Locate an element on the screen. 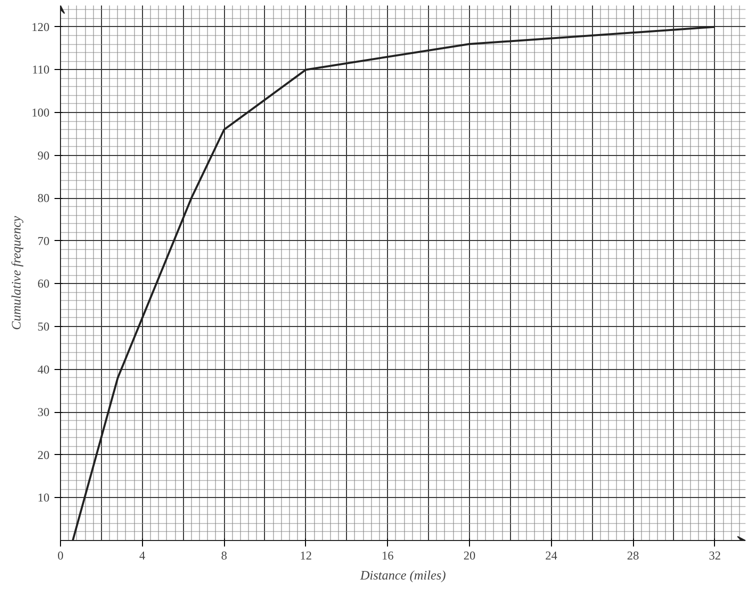 This screenshot has height=589, width=756. x-tick-label: 20 is located at coordinates (469, 555).